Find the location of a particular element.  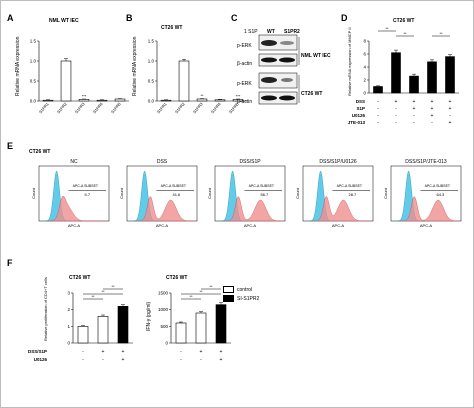

y-tick-label: 4 is located at coordinates (364, 67).